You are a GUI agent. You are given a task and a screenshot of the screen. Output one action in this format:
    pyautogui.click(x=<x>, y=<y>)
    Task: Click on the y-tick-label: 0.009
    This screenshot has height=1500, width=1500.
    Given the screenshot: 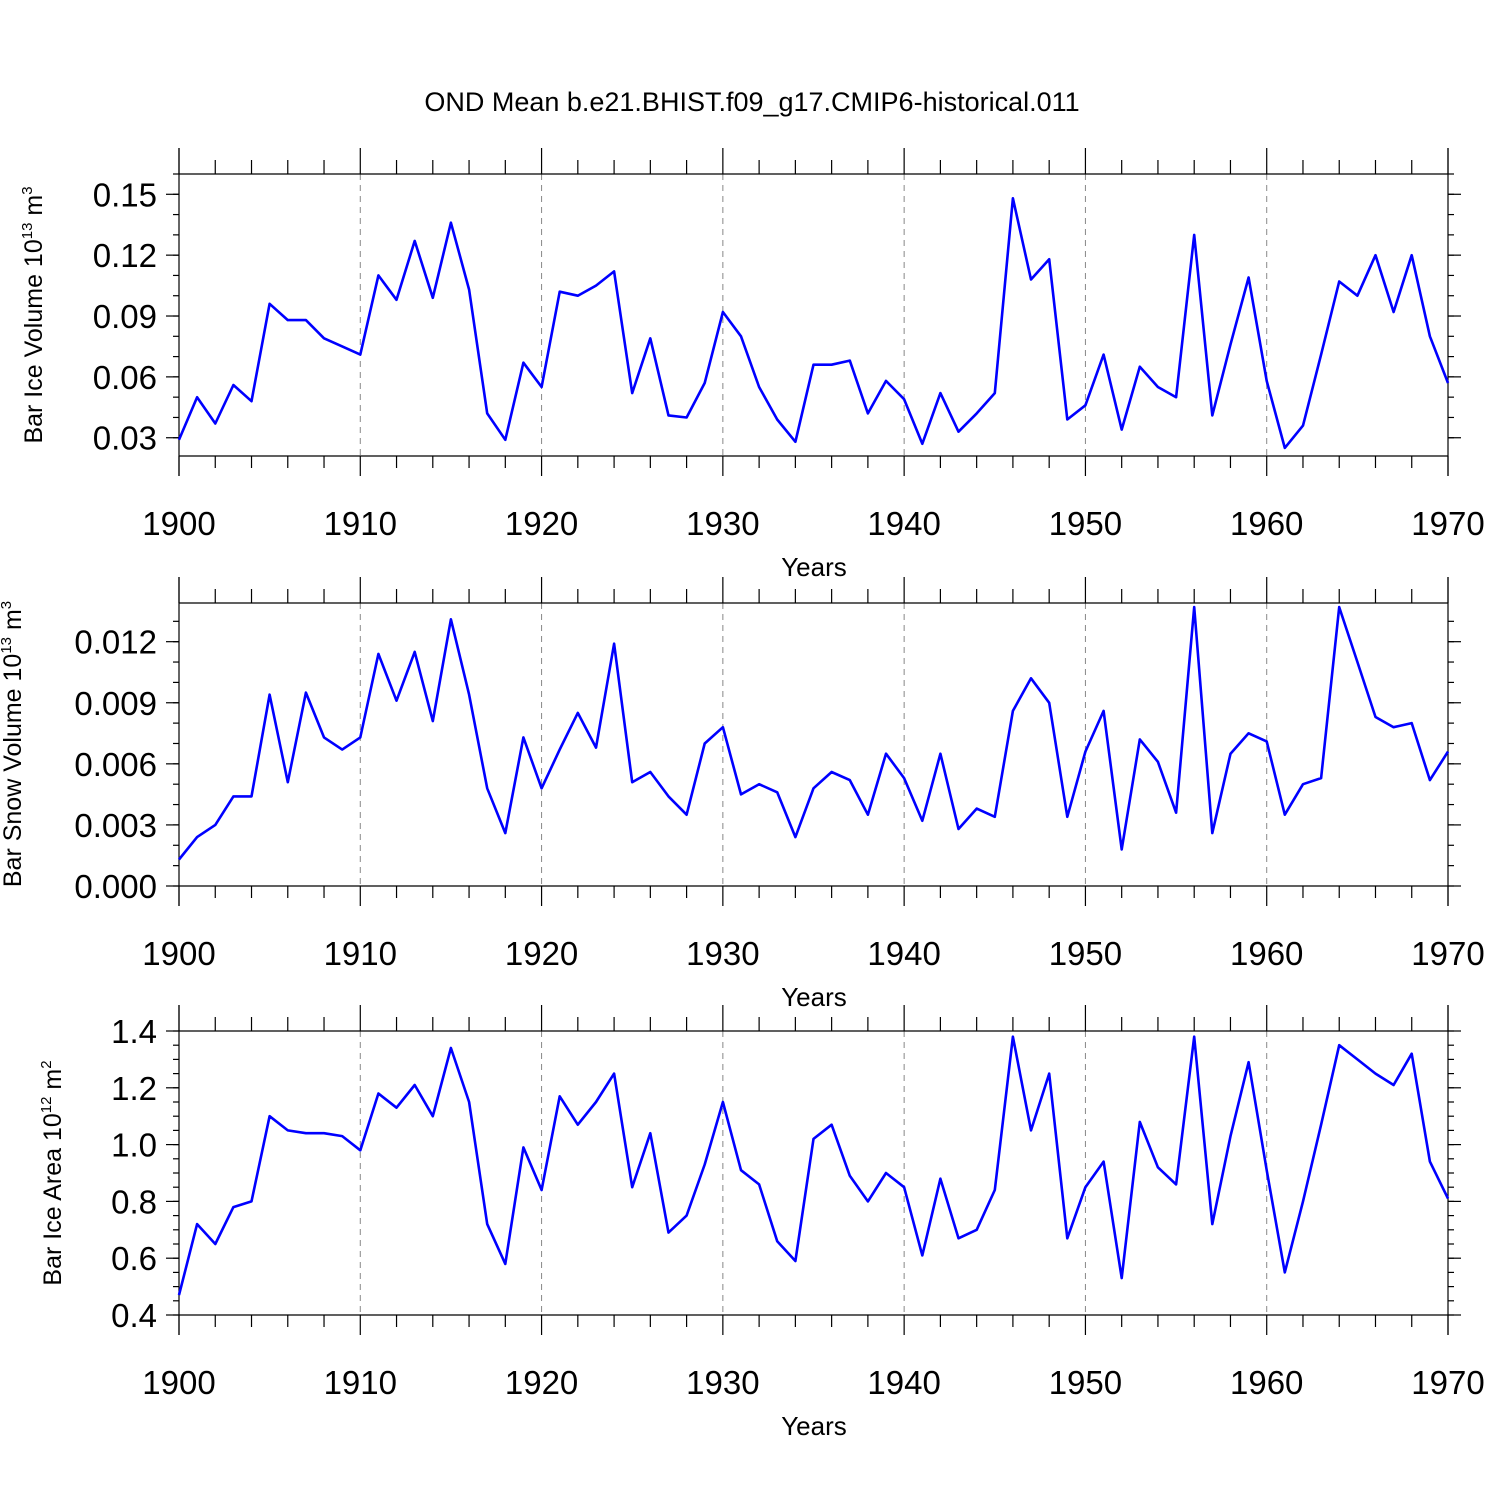 What is the action you would take?
    pyautogui.click(x=115, y=703)
    